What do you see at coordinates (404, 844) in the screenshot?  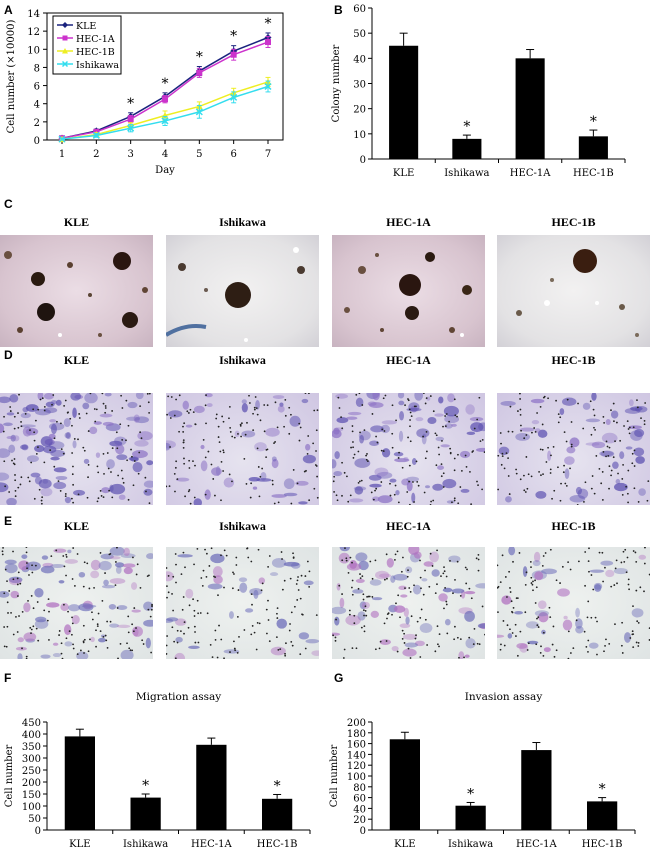 I see `x-tick-label: KLE` at bounding box center [404, 844].